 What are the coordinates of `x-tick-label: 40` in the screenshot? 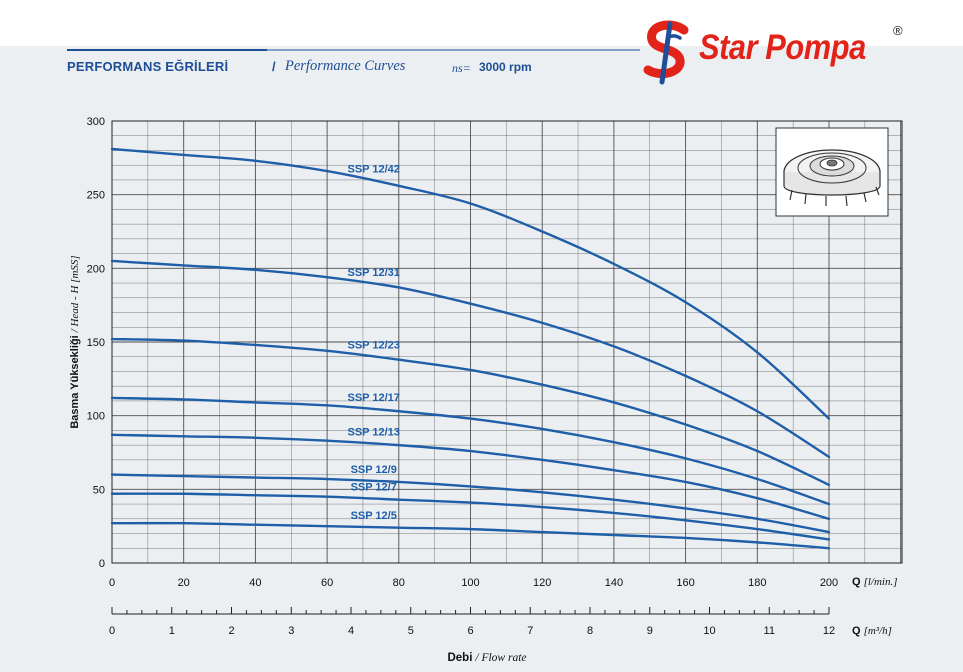 It's located at (255, 583).